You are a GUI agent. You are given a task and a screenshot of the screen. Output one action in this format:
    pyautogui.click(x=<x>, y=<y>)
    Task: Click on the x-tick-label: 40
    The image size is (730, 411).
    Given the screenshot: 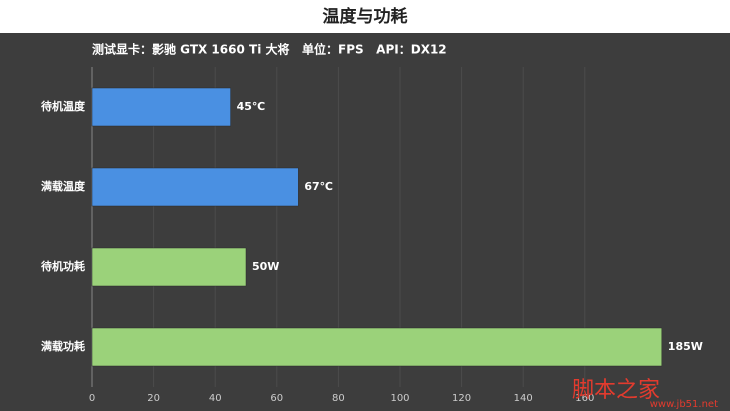 What is the action you would take?
    pyautogui.click(x=215, y=398)
    